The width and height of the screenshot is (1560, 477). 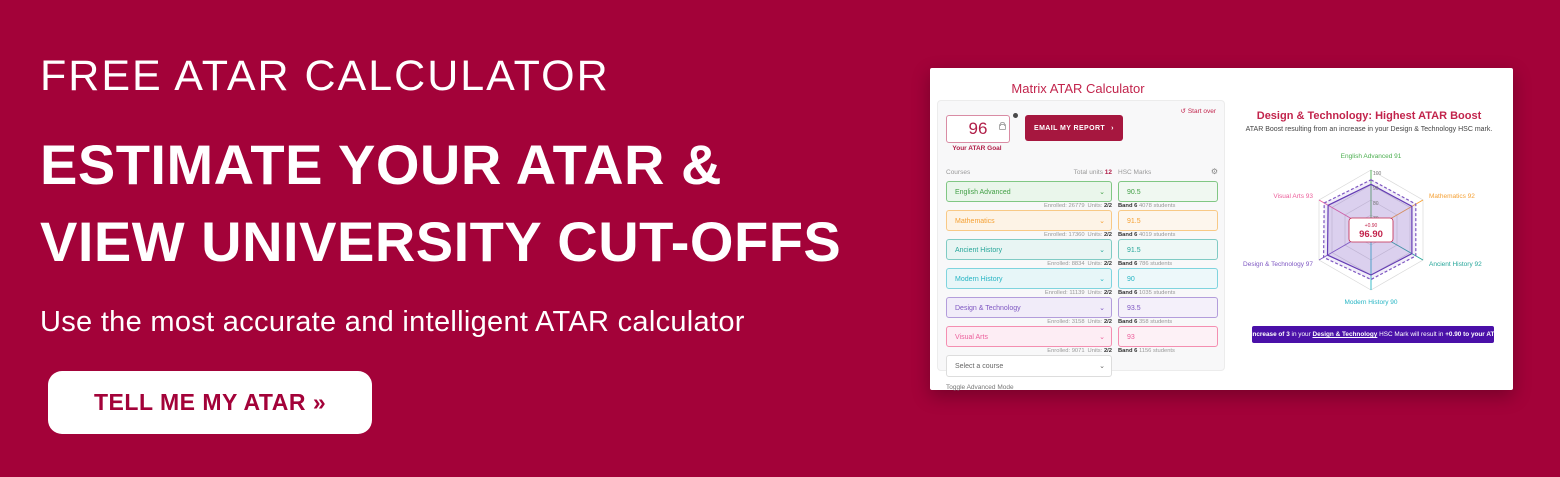 I want to click on atar-goal-value: 96, so click(x=978, y=128).